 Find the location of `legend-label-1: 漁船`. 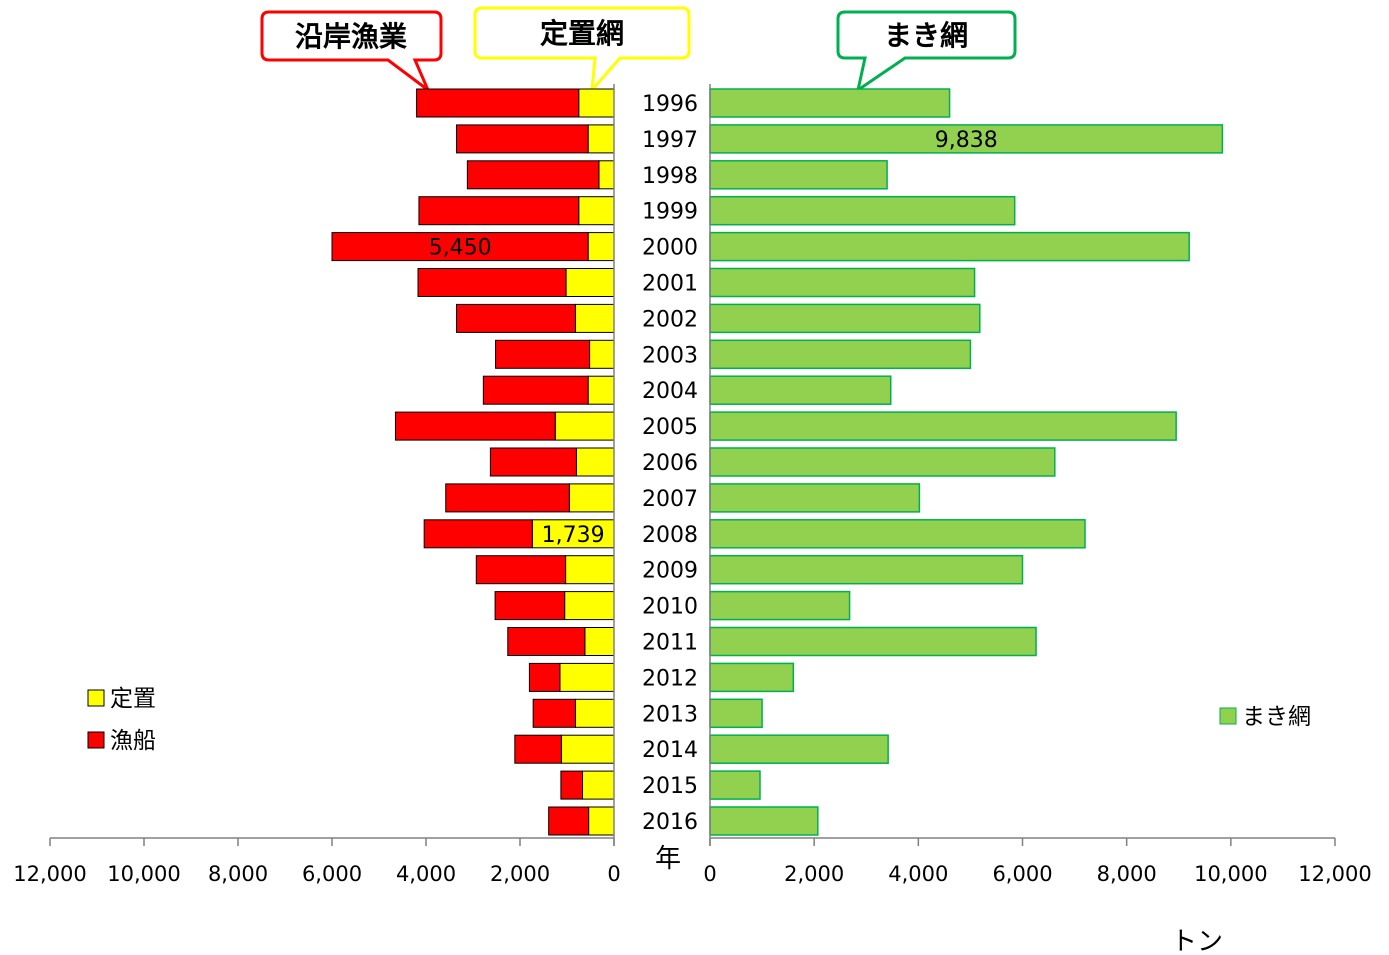

legend-label-1: 漁船 is located at coordinates (133, 741).